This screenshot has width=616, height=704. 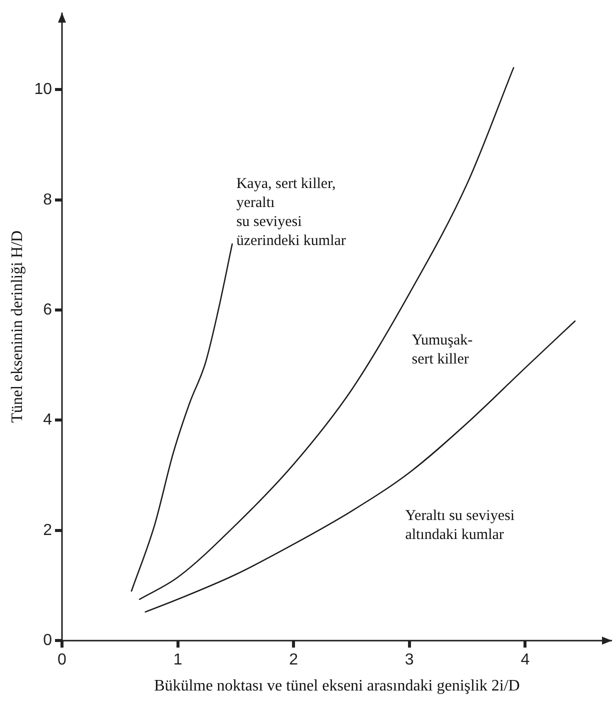 What do you see at coordinates (293, 660) in the screenshot?
I see `x-tick-label: 2` at bounding box center [293, 660].